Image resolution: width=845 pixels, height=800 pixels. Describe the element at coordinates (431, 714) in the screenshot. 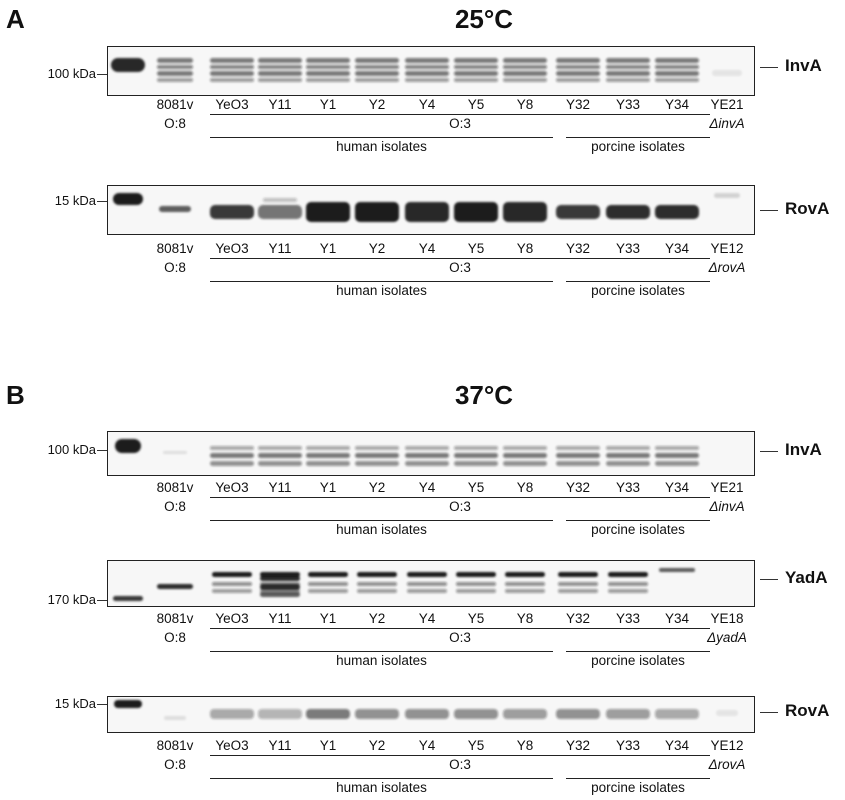

I see `western-blot-b-rova` at that location.